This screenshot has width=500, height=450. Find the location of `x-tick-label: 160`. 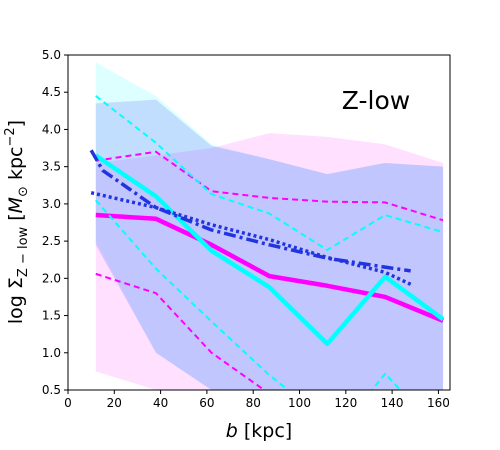

x-tick-label: 160 is located at coordinates (438, 403).